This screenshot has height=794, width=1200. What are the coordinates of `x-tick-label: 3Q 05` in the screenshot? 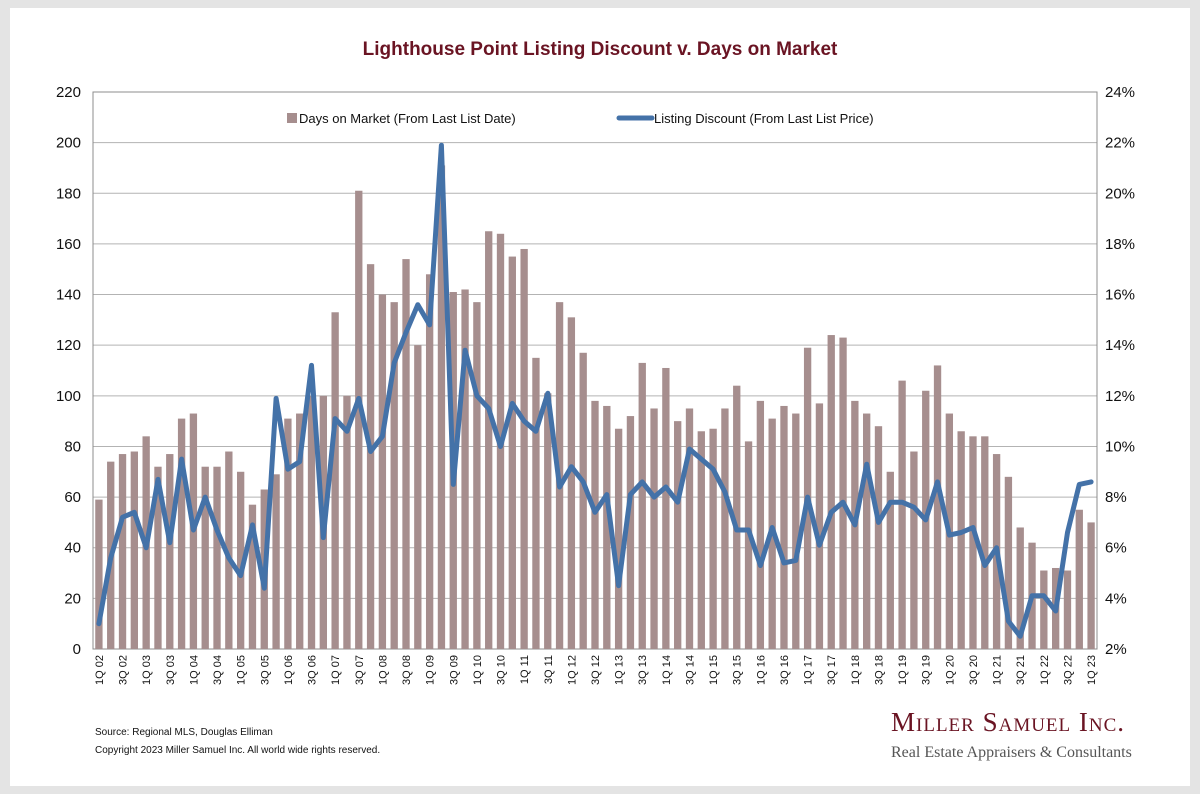 It's located at (265, 670).